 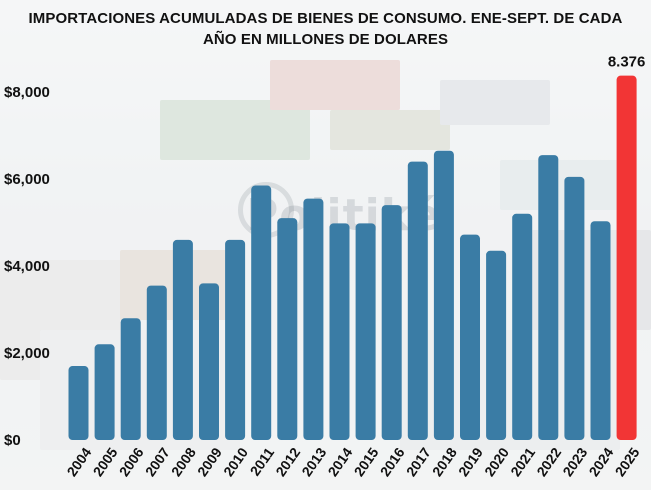 I want to click on x-tick-label: 2019, so click(x=470, y=461).